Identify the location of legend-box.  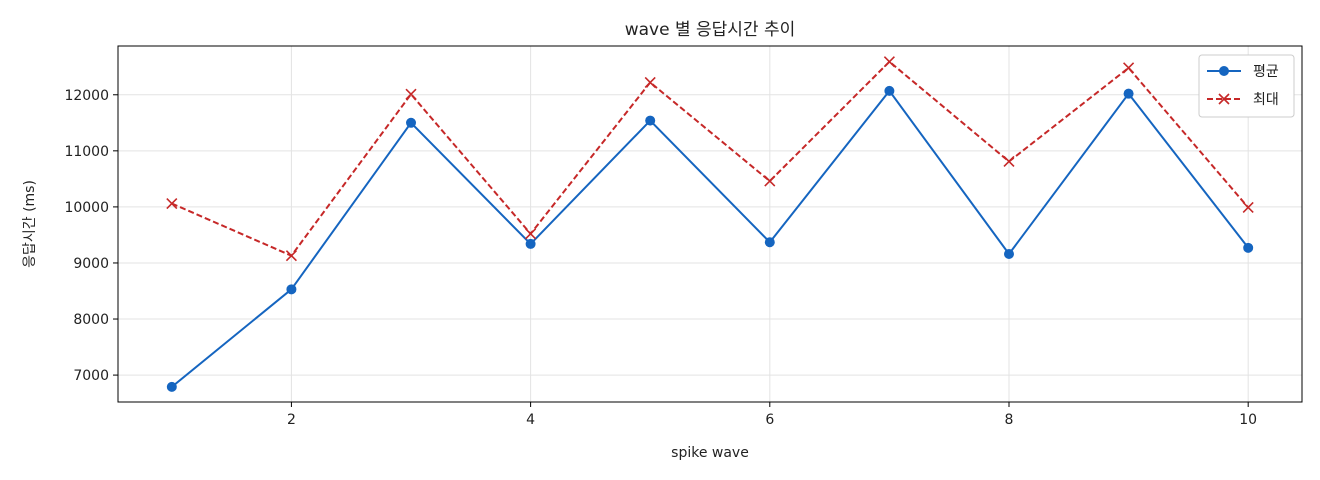
(1246, 86).